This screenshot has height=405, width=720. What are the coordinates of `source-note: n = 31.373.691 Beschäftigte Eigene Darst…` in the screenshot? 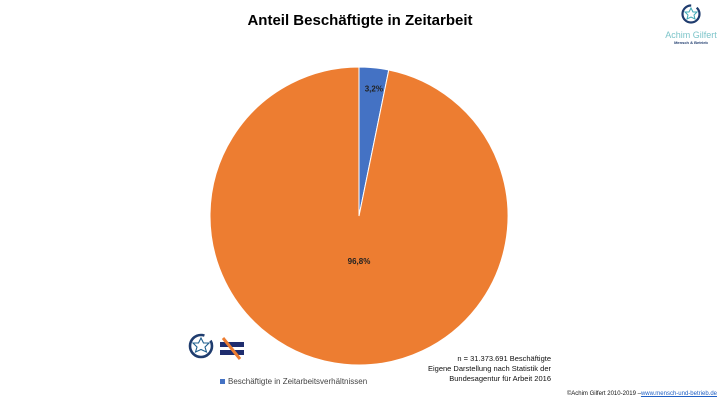 It's located at (489, 369).